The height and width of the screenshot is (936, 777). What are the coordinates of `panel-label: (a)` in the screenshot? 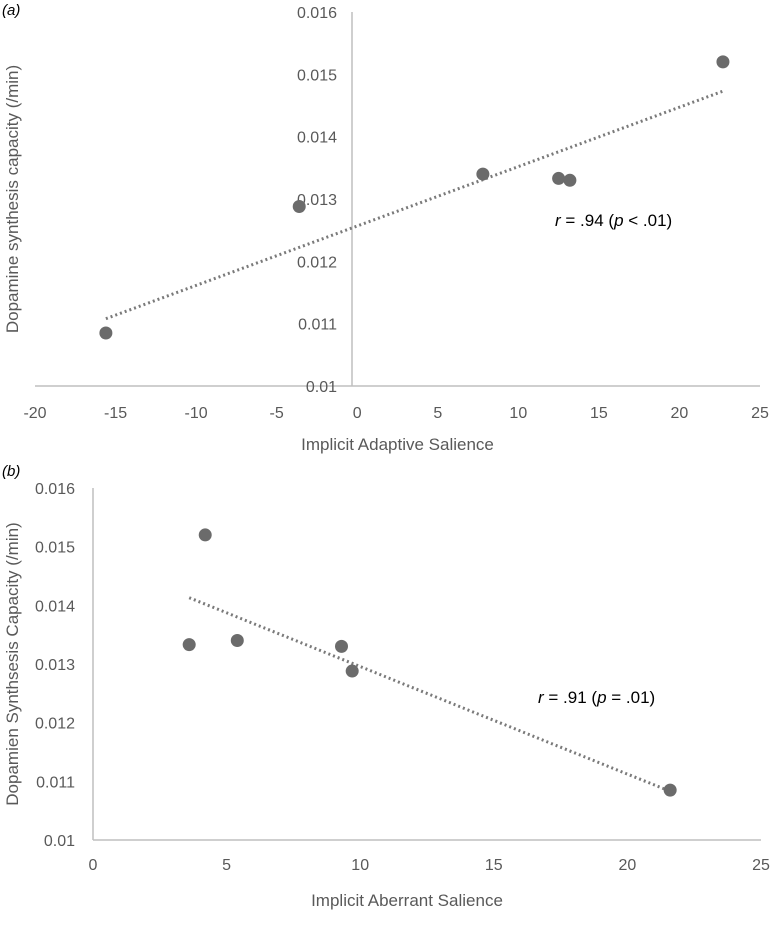 It's located at (11, 10).